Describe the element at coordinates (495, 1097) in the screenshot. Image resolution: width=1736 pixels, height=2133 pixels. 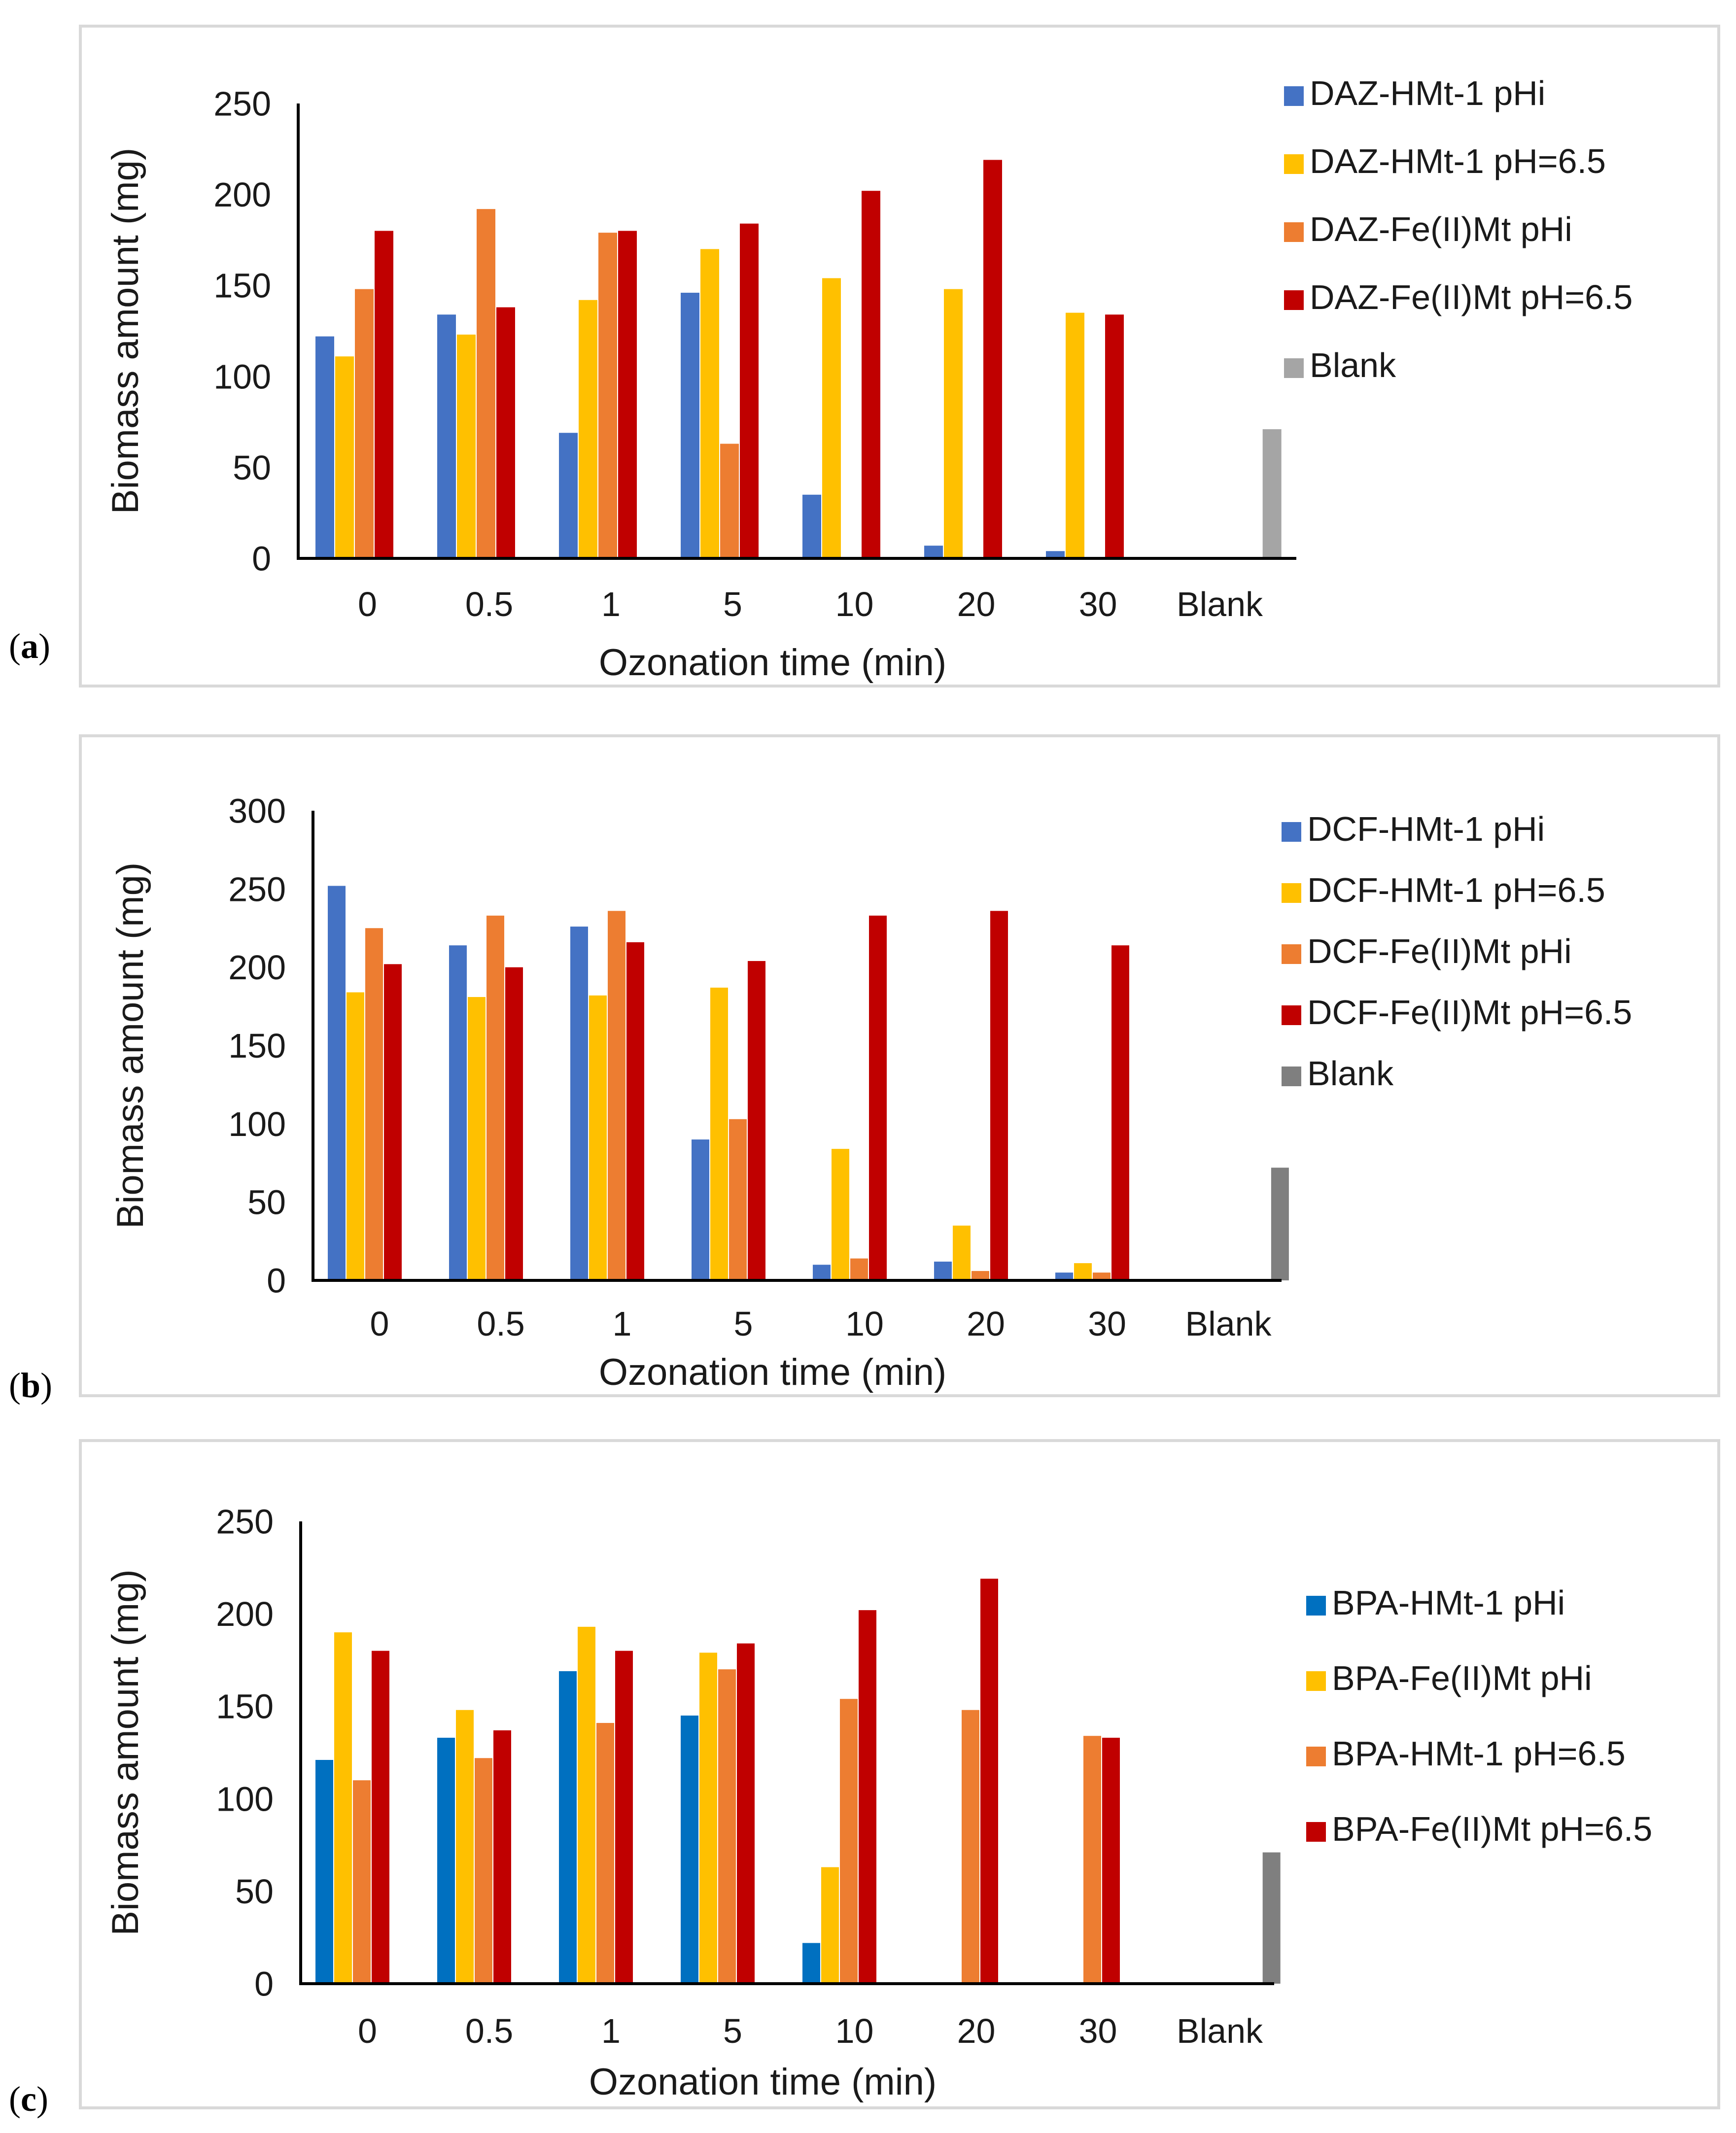
I see `panel-b-bar: DCF-Fe(II)Mt pHi @ 0.5: 233` at that location.